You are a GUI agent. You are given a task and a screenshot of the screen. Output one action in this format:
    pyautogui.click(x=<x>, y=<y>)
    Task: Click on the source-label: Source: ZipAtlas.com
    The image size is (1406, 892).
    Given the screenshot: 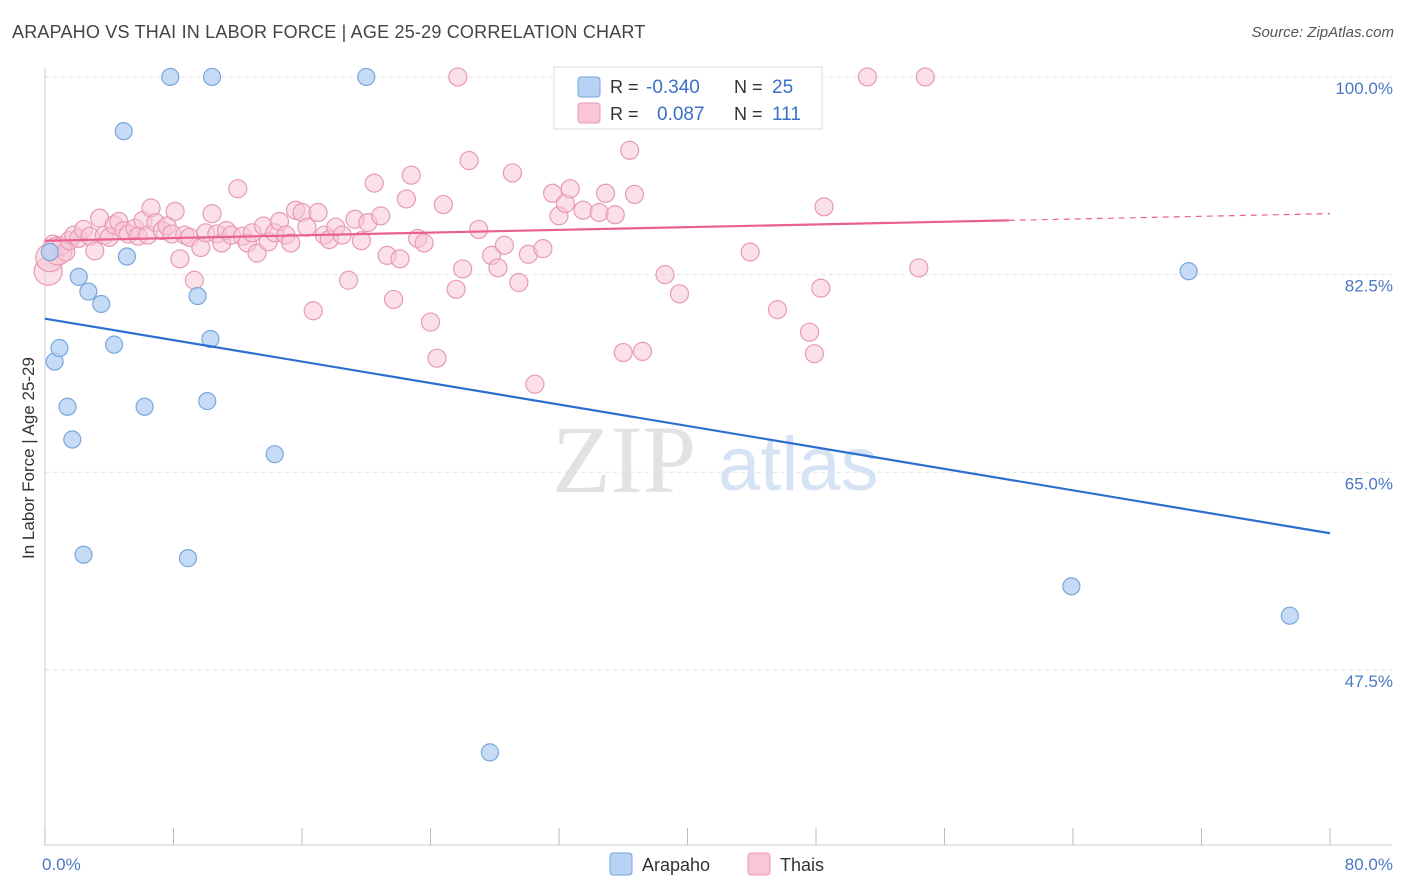 What is the action you would take?
    pyautogui.click(x=1322, y=32)
    